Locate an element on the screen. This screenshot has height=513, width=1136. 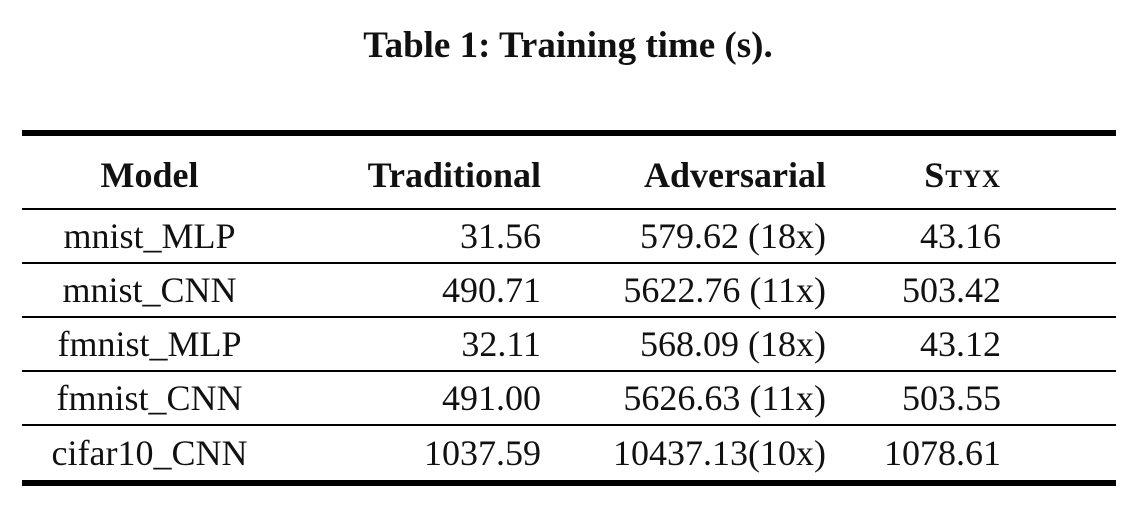
cell-adversarial: 579.62 (18x) is located at coordinates (683, 236).